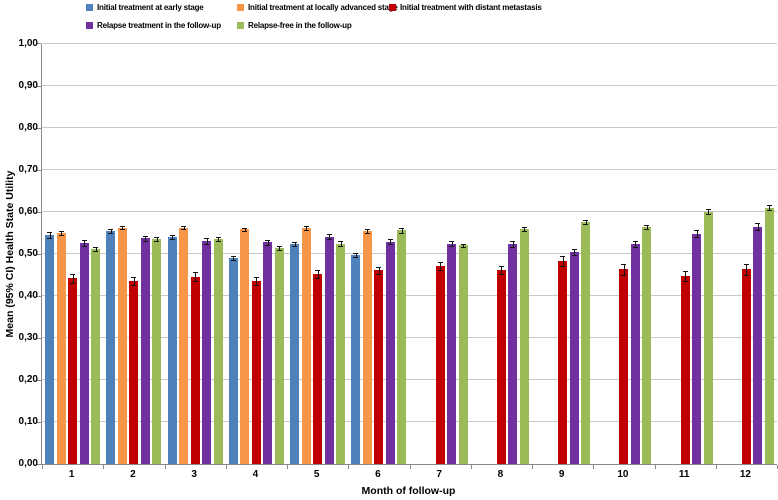  Describe the element at coordinates (255, 474) in the screenshot. I see `x-tick-label: 4` at that location.